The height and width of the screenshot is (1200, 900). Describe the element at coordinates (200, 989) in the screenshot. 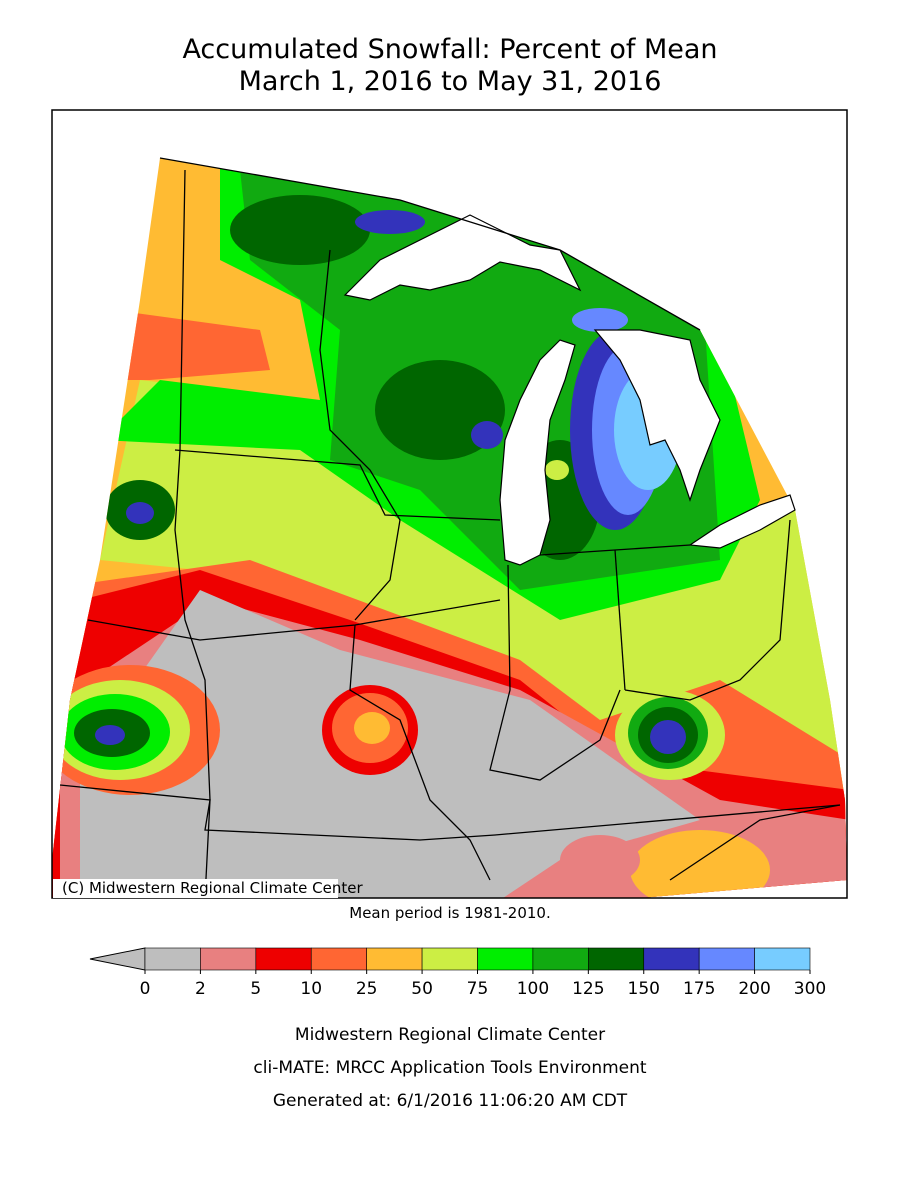

I see `legend-label: 2` at that location.